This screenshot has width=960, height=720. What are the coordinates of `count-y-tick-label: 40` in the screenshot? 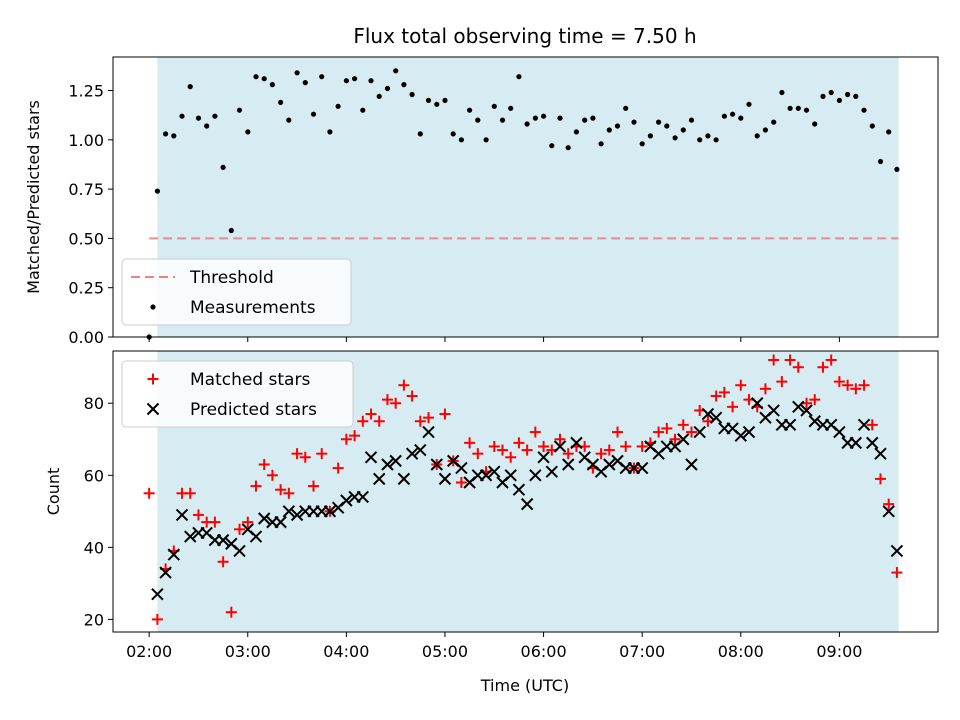 It's located at (94, 547).